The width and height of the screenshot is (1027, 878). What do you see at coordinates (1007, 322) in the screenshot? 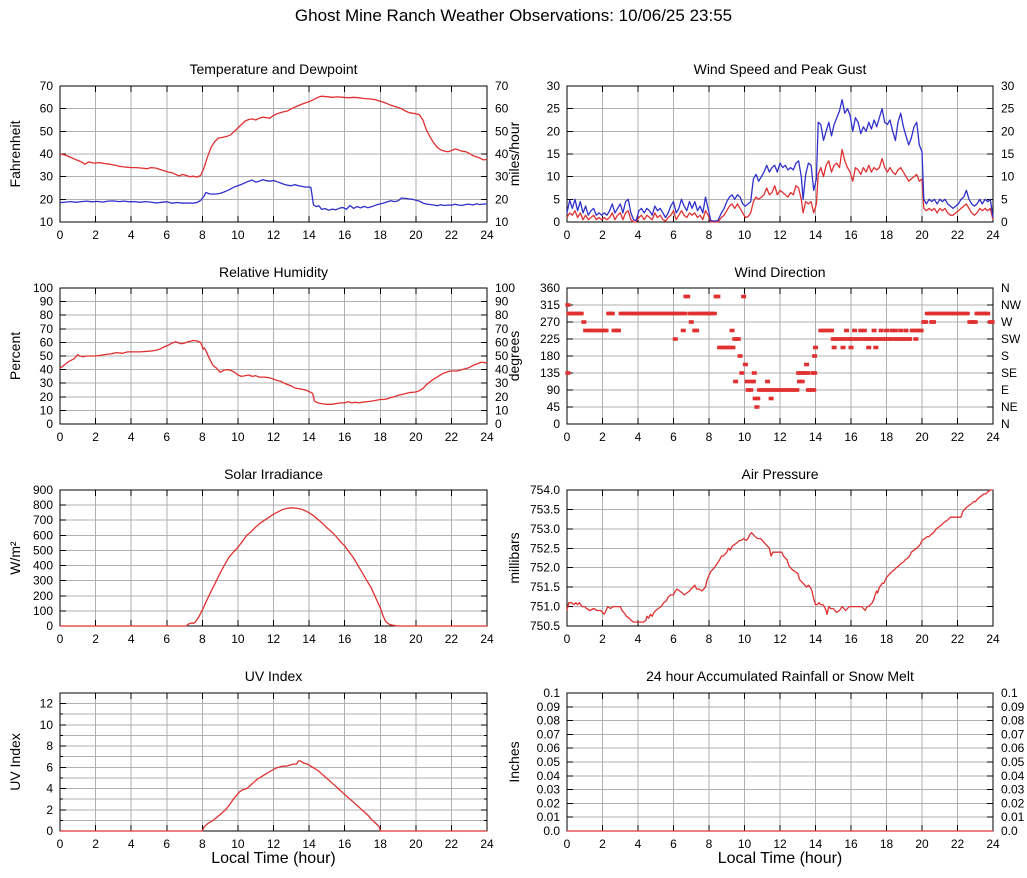
I see `y-right-tick-label: W` at bounding box center [1007, 322].